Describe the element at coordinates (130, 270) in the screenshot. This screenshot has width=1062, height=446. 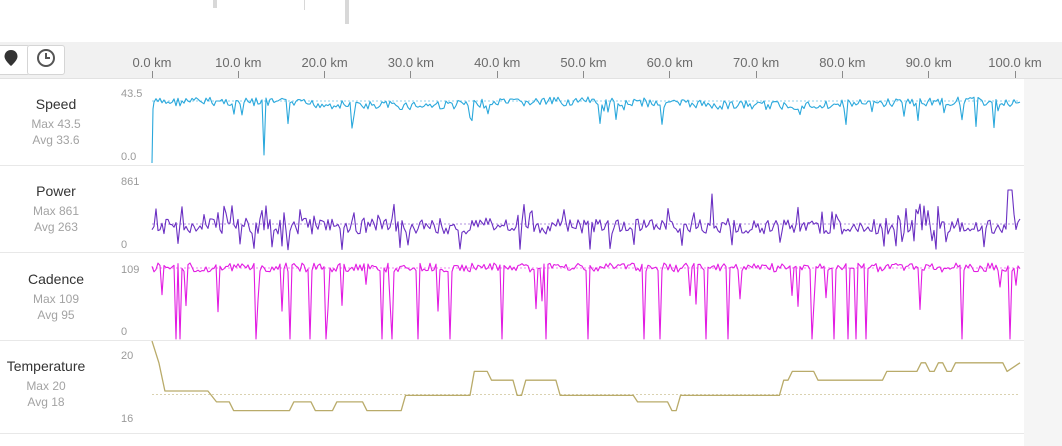
I see `cadence-y-max: 109` at that location.